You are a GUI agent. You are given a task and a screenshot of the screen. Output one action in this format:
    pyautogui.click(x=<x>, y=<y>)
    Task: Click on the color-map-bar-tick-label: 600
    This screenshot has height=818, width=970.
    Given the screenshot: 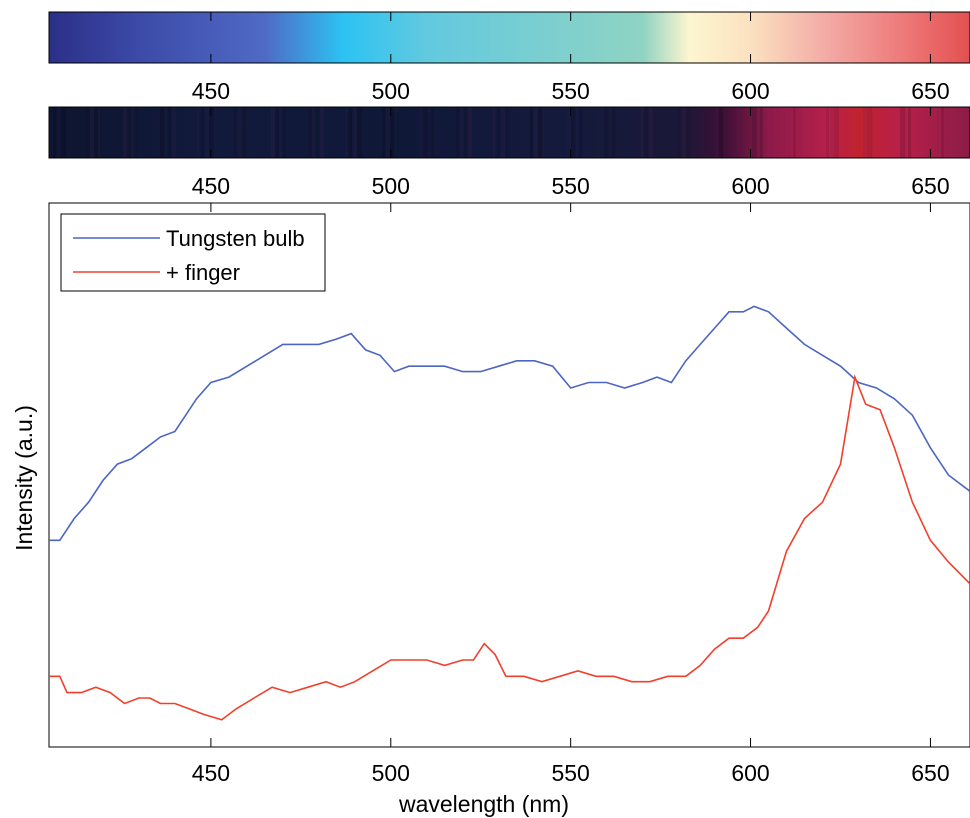 What is the action you would take?
    pyautogui.click(x=750, y=91)
    